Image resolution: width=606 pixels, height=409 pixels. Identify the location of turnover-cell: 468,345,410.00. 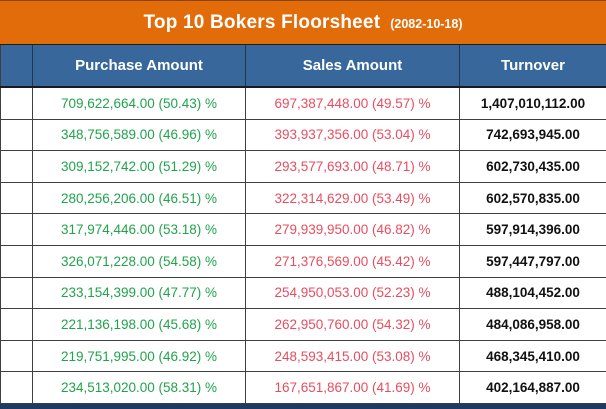
(532, 356).